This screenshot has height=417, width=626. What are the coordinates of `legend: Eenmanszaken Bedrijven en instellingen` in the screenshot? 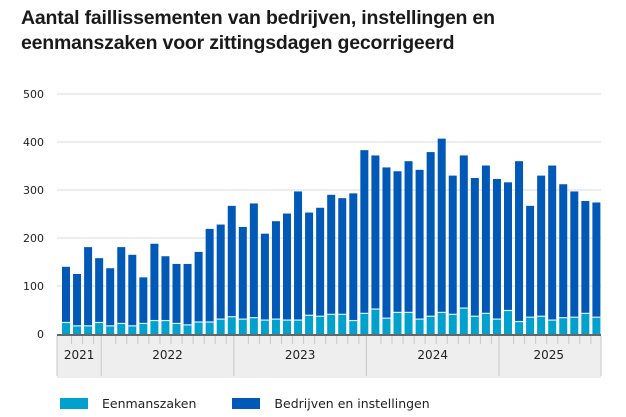 It's located at (263, 403).